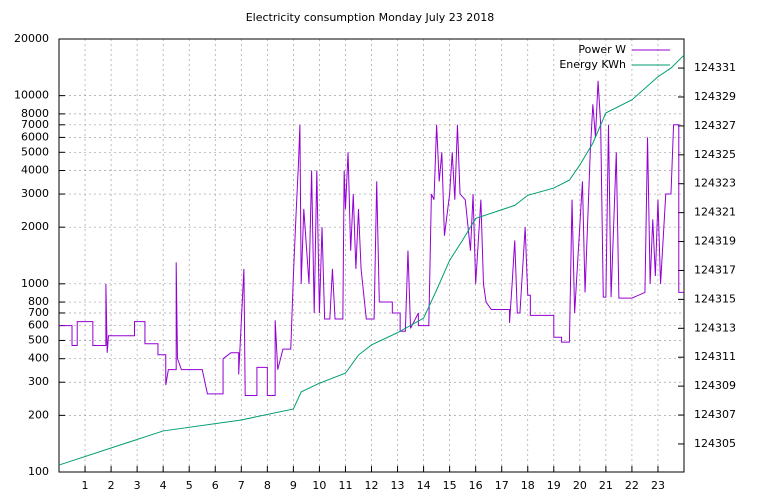  Describe the element at coordinates (35, 193) in the screenshot. I see `y-tick-label: 3000` at that location.